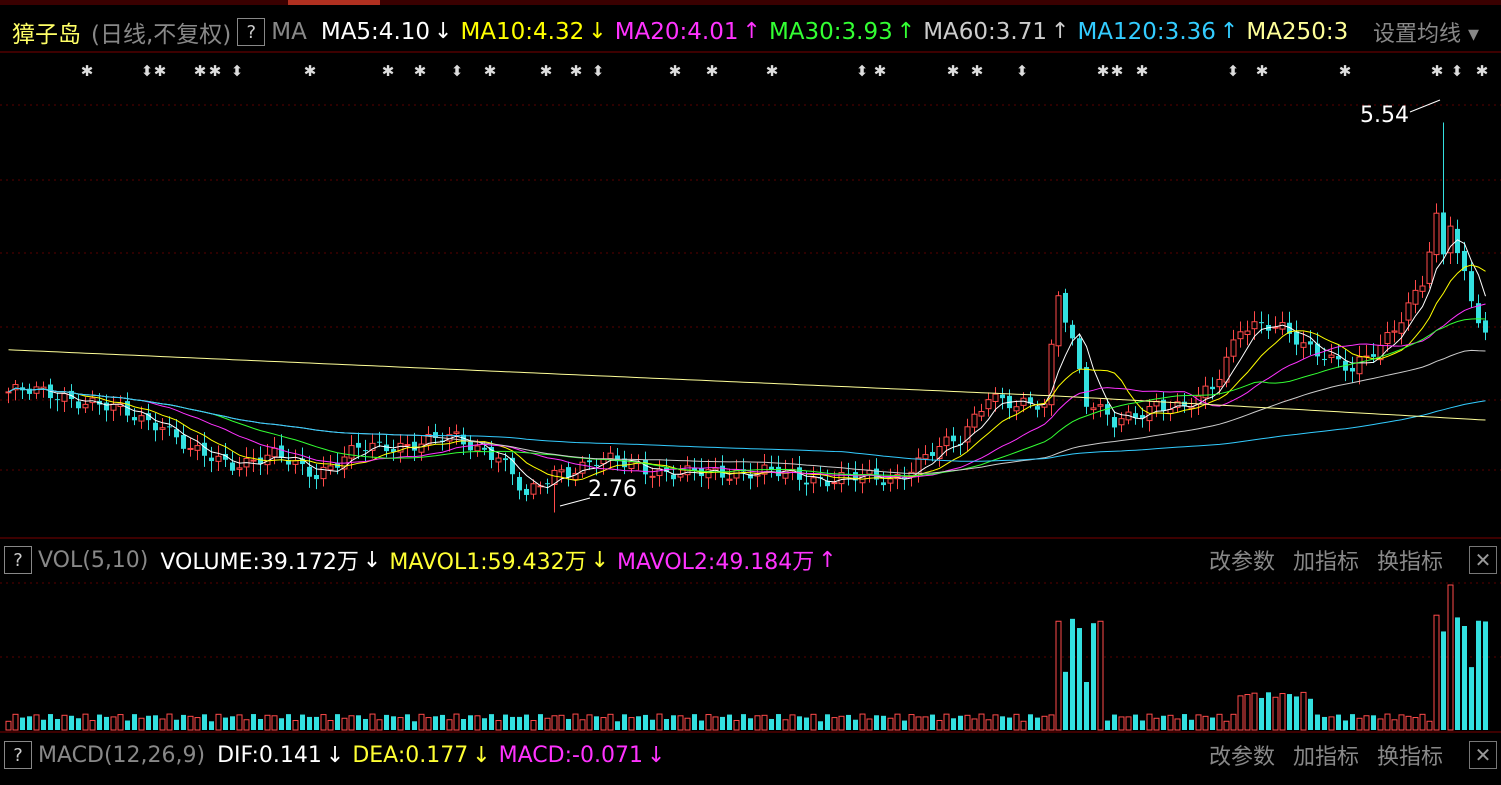 This screenshot has width=1501, height=785. I want to click on high-annotation-arrow, so click(1425, 106).